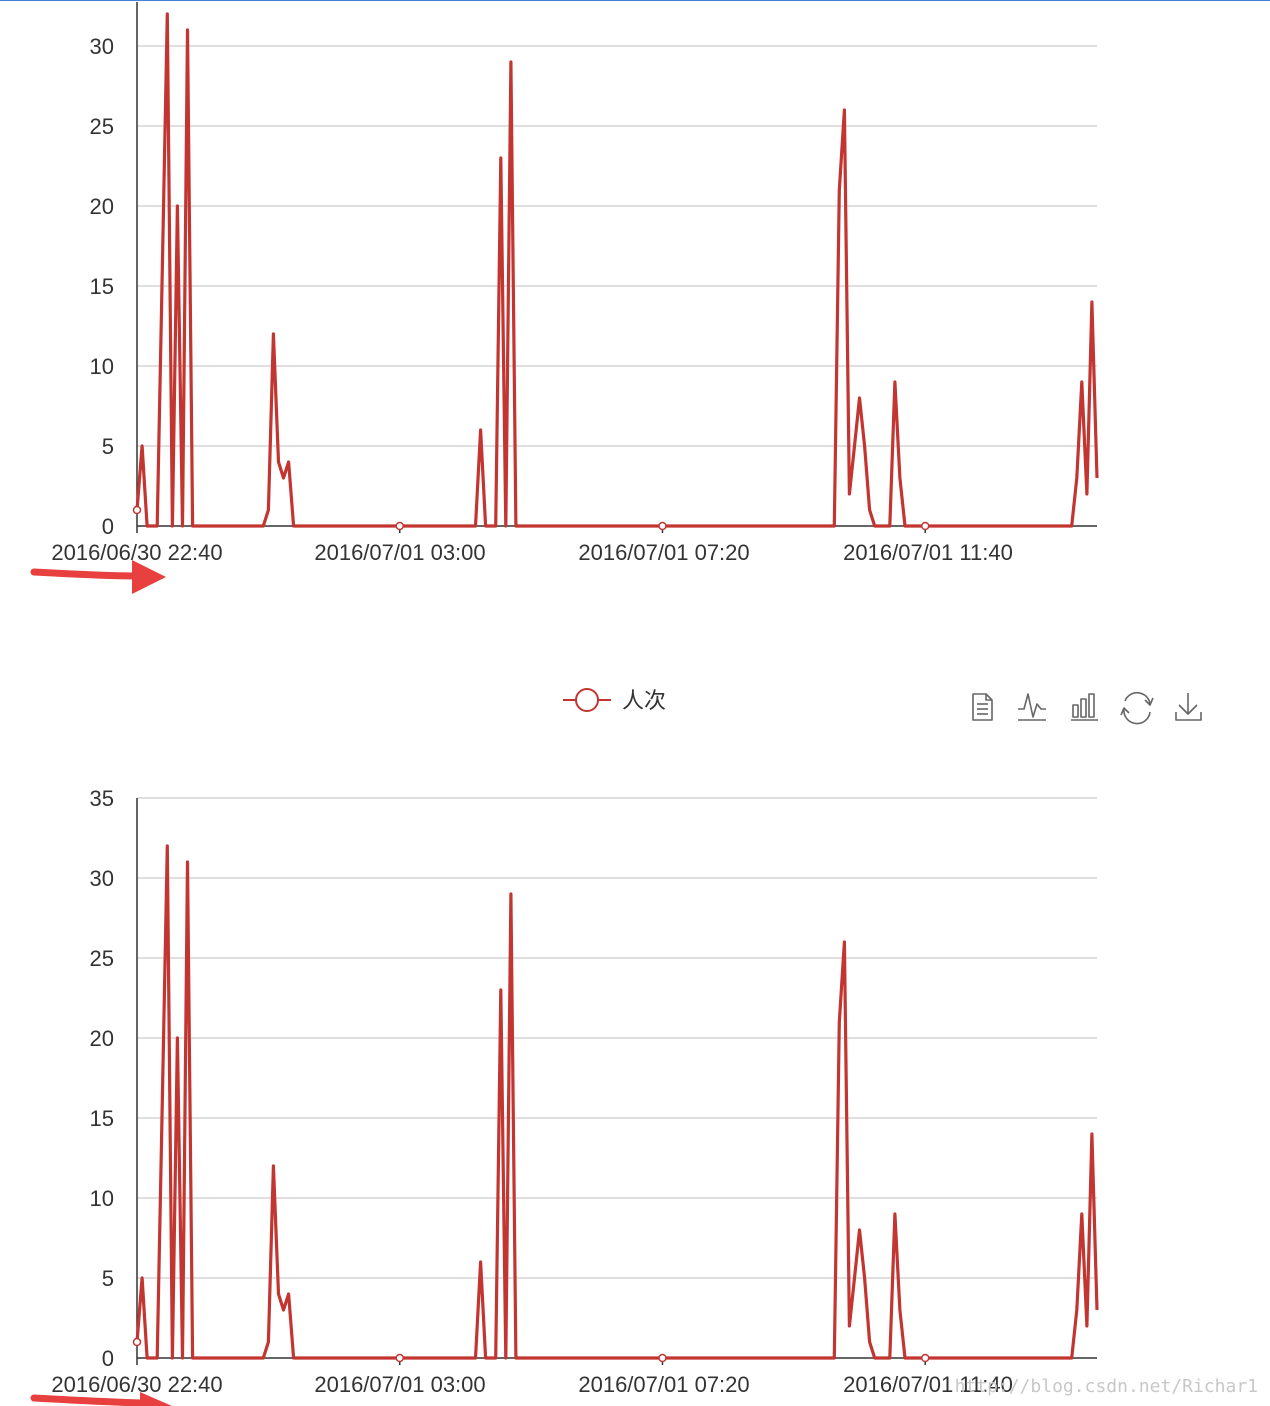  What do you see at coordinates (614, 701) in the screenshot?
I see `legend: 人次` at bounding box center [614, 701].